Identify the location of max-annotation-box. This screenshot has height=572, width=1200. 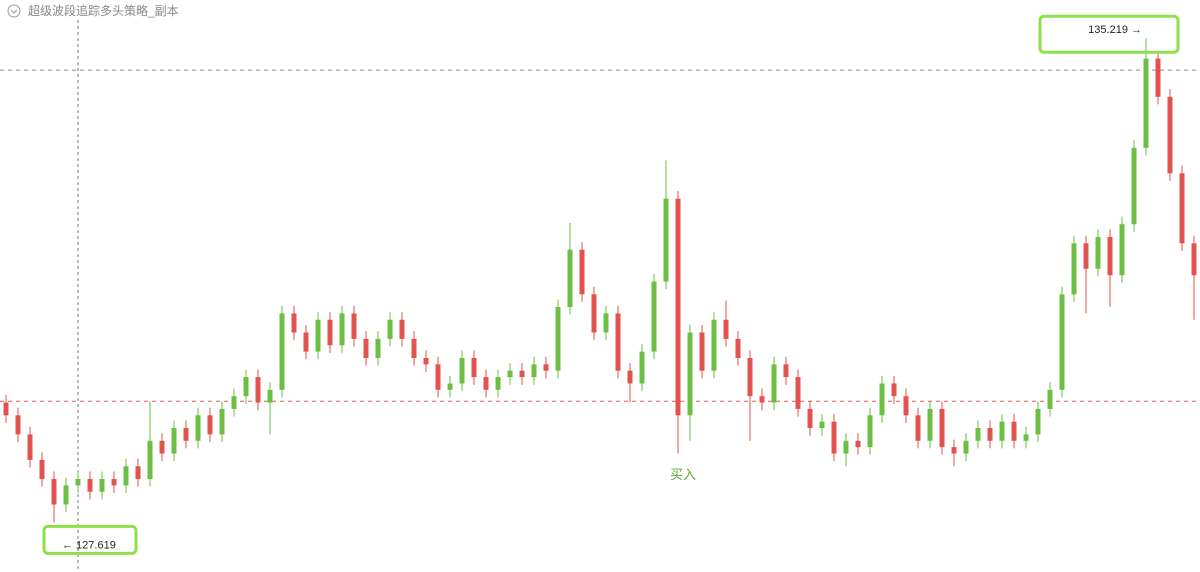
(1109, 34).